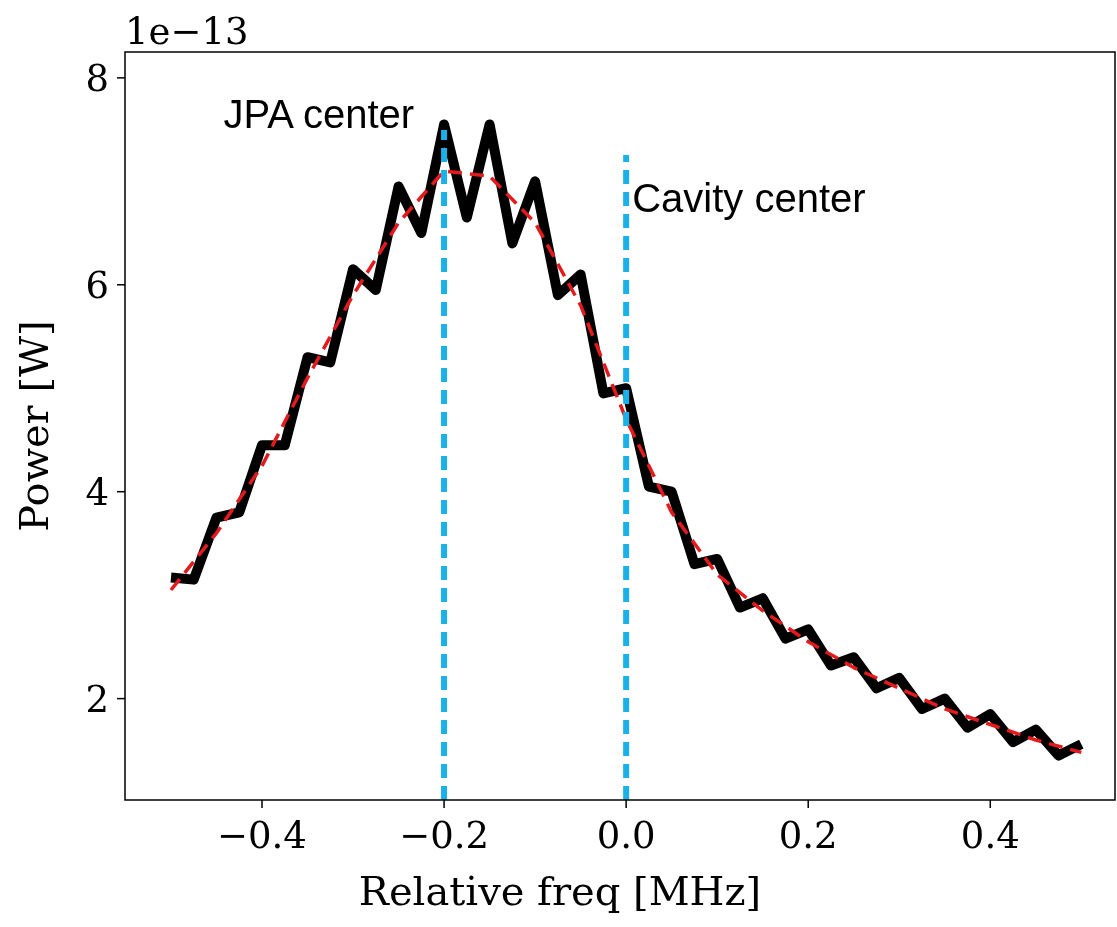 The height and width of the screenshot is (927, 1117). Describe the element at coordinates (97, 285) in the screenshot. I see `y-tick-label: 6` at that location.